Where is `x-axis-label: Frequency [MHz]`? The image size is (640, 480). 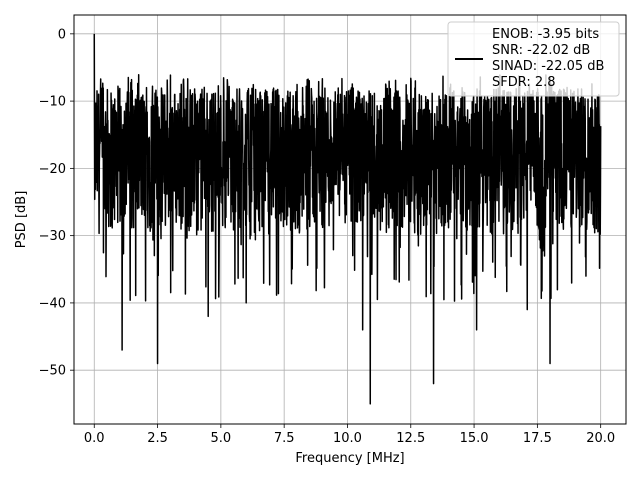
x-axis-label: Frequency [MHz] is located at coordinates (349, 458).